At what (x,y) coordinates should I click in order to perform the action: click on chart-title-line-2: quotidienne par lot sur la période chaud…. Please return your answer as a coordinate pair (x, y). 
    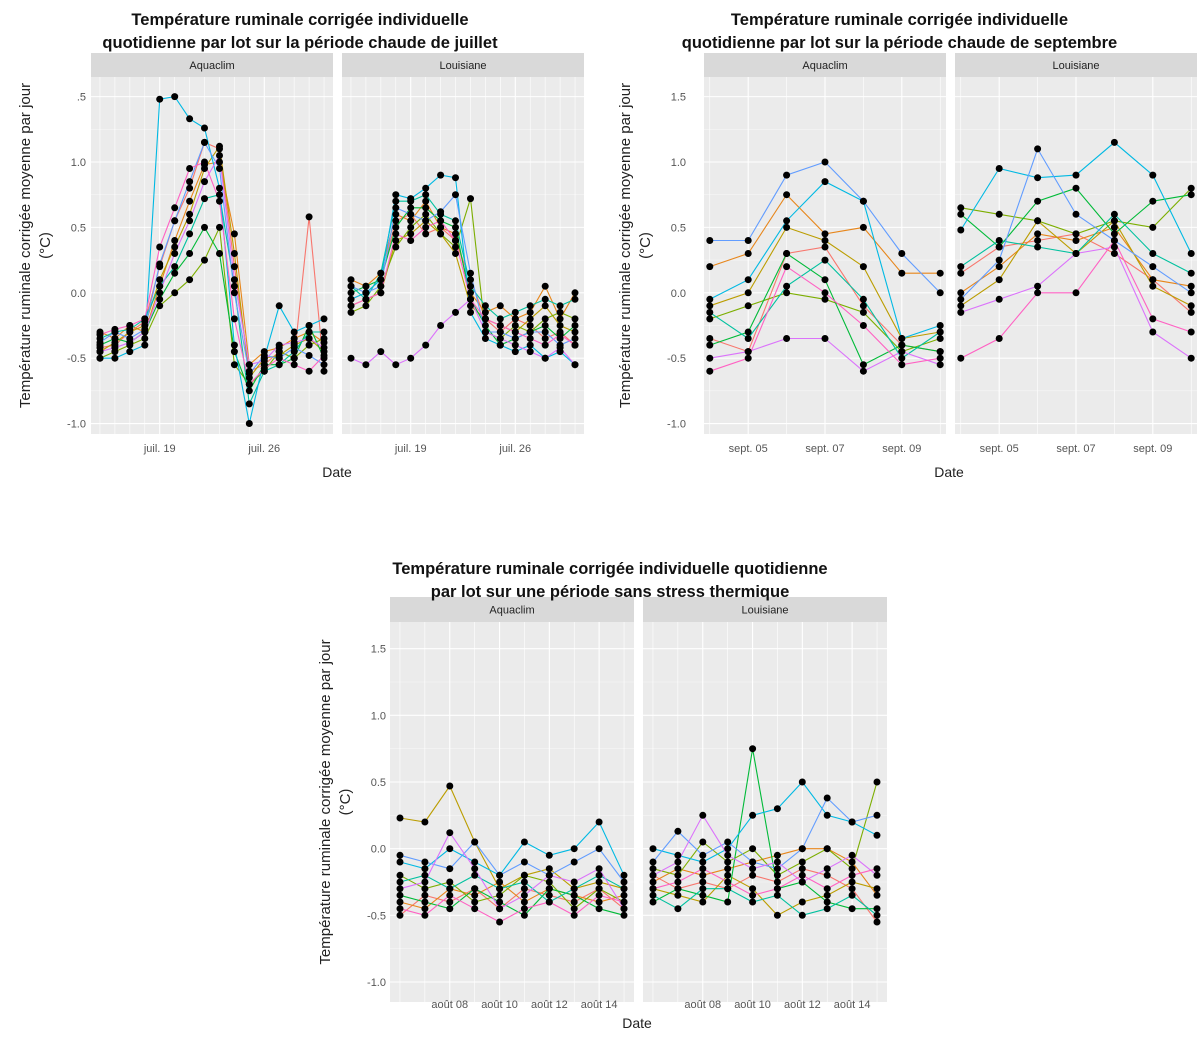
    Looking at the image, I should click on (899, 43).